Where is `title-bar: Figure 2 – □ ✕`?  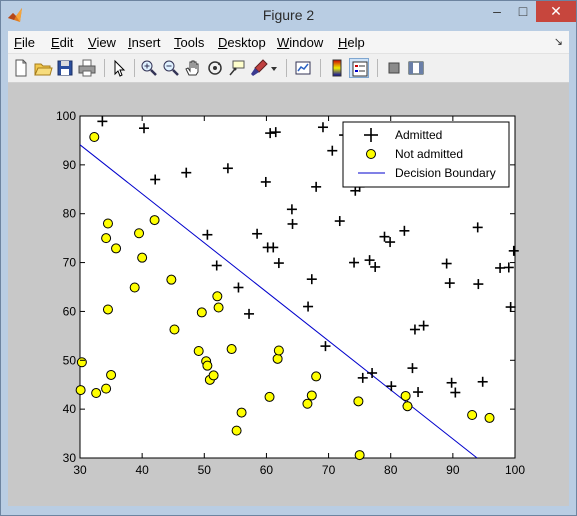
title-bar: Figure 2 – □ ✕ is located at coordinates (288, 15).